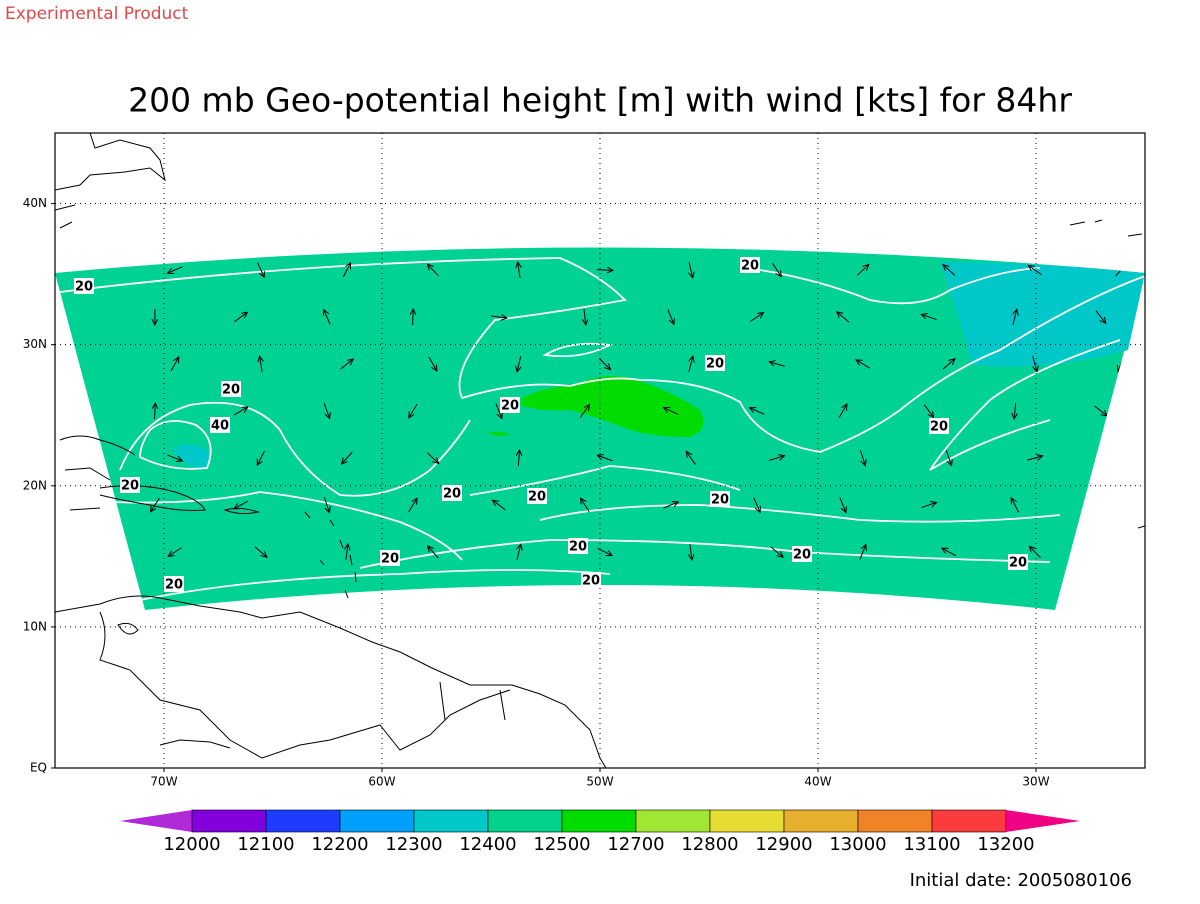  What do you see at coordinates (487, 844) in the screenshot?
I see `colorbar-label: 12400` at bounding box center [487, 844].